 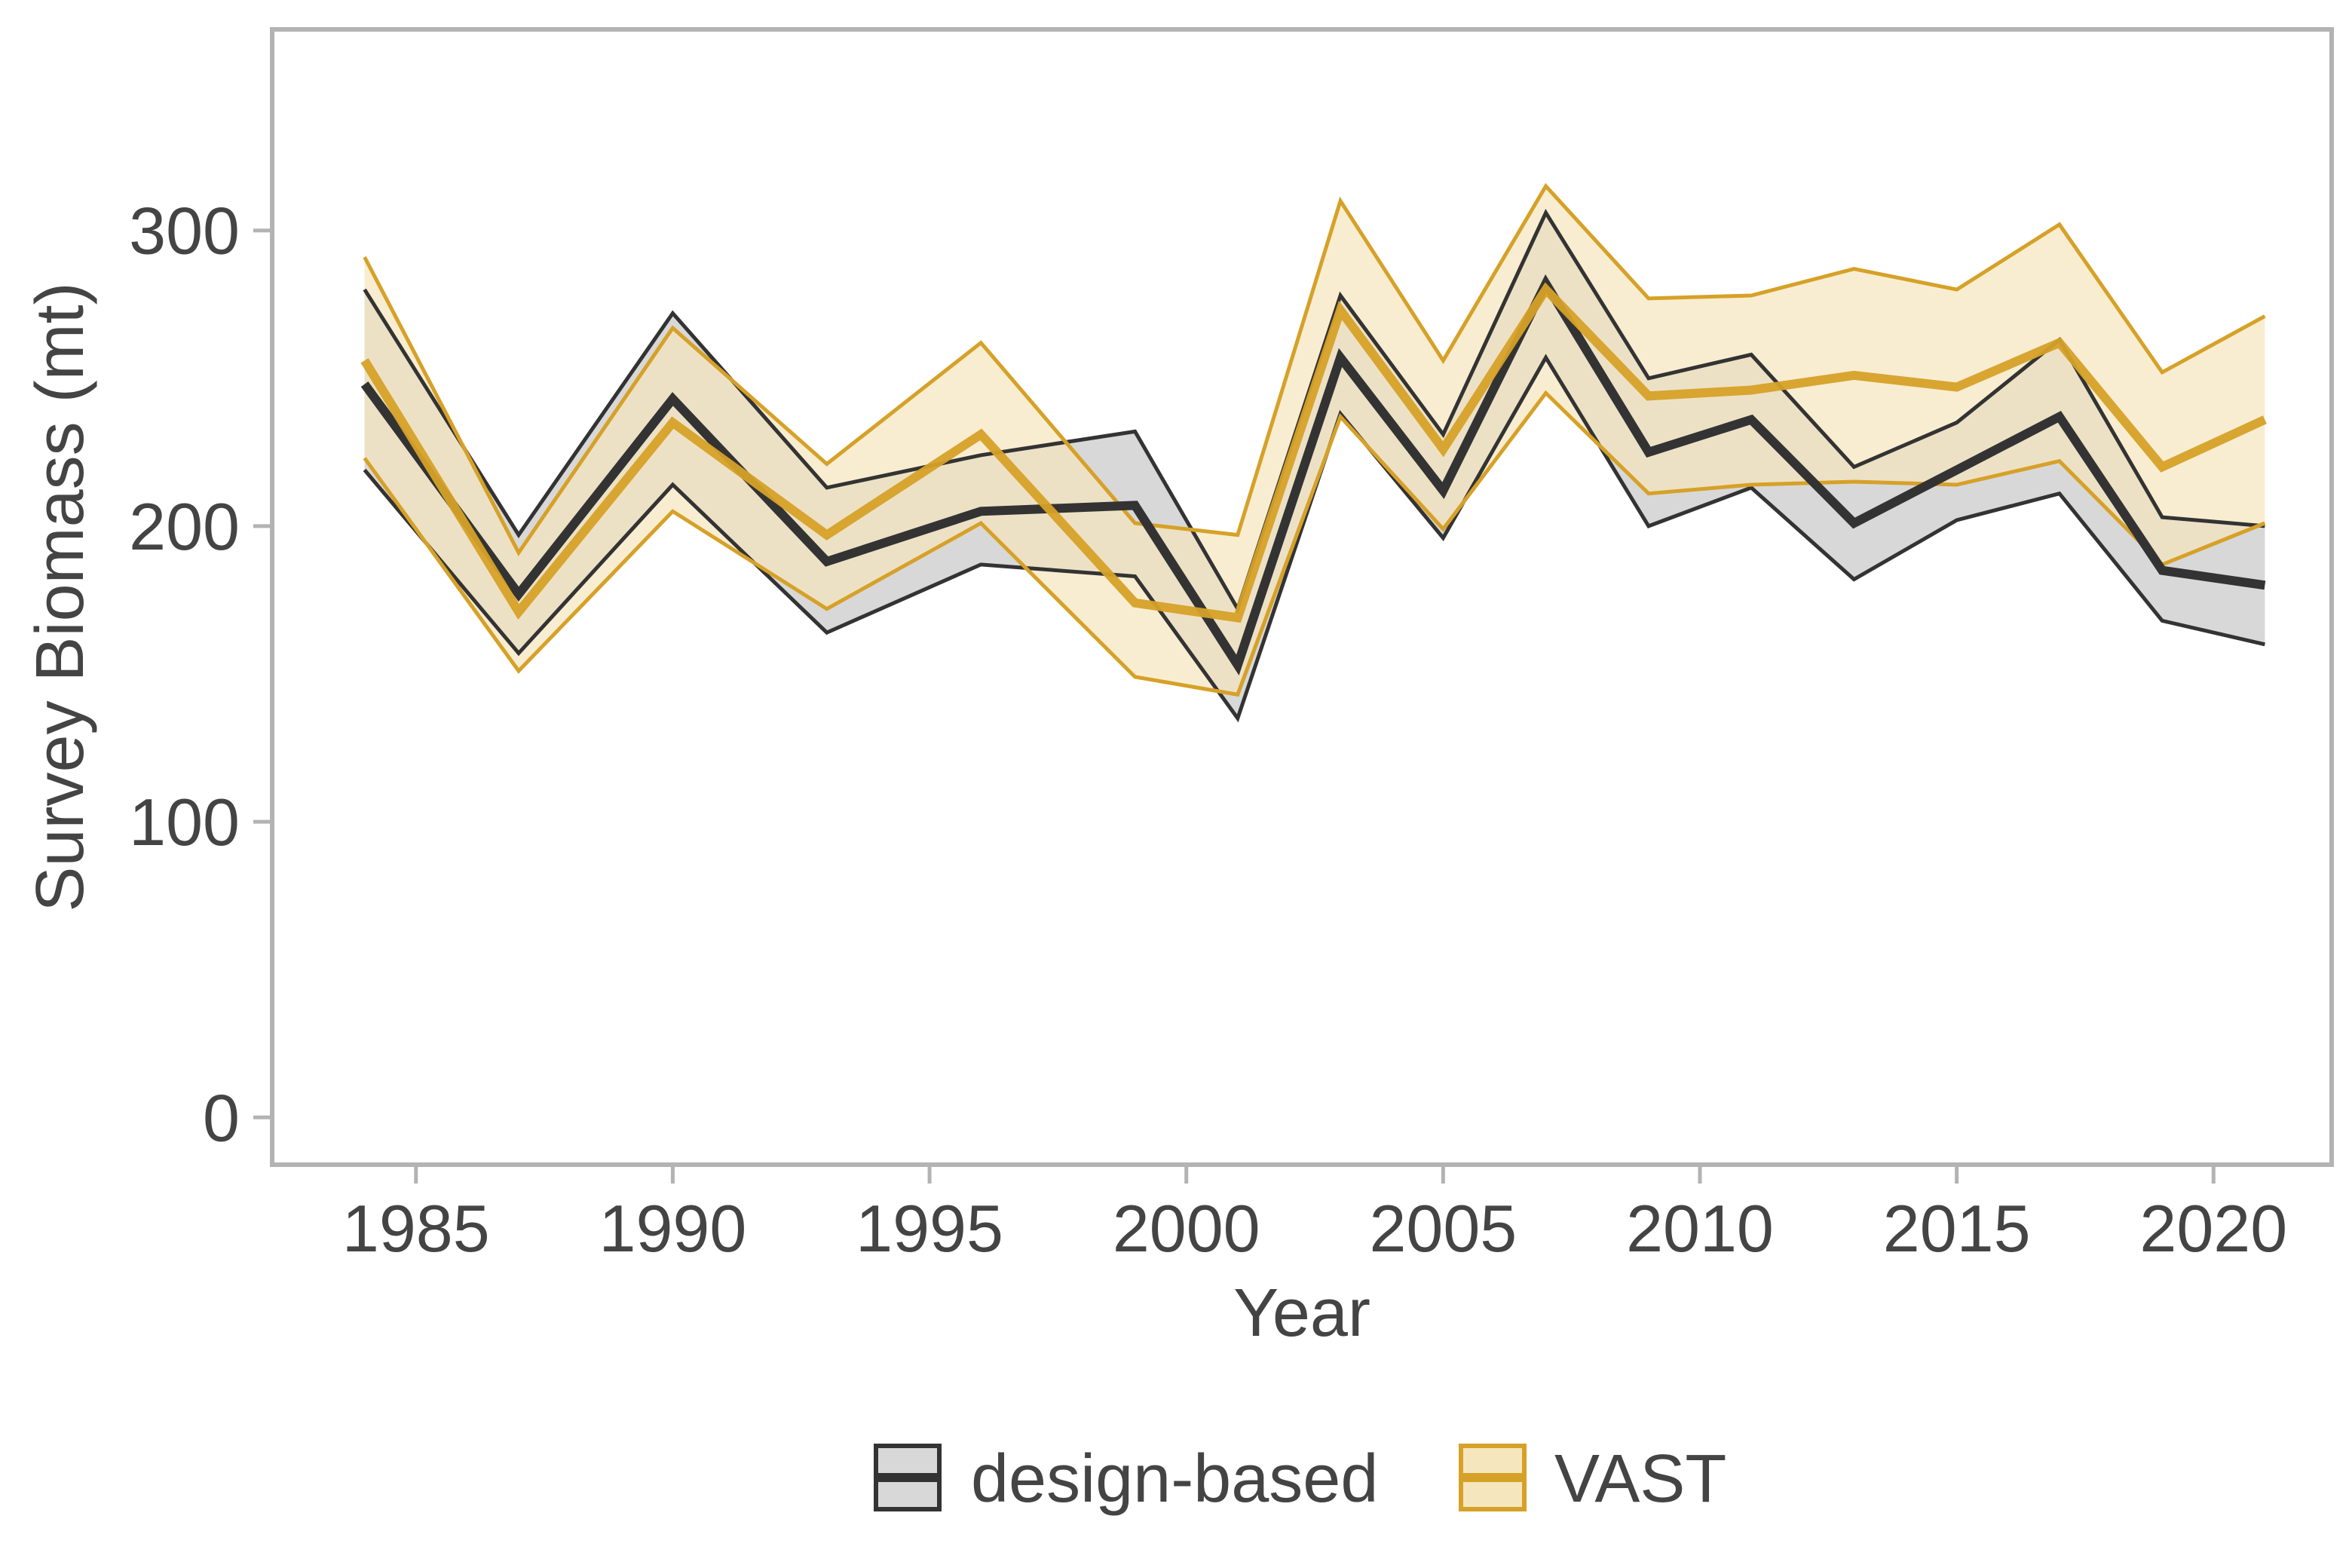 What do you see at coordinates (1186, 1228) in the screenshot?
I see `x-tick-label-2000: 2000` at bounding box center [1186, 1228].